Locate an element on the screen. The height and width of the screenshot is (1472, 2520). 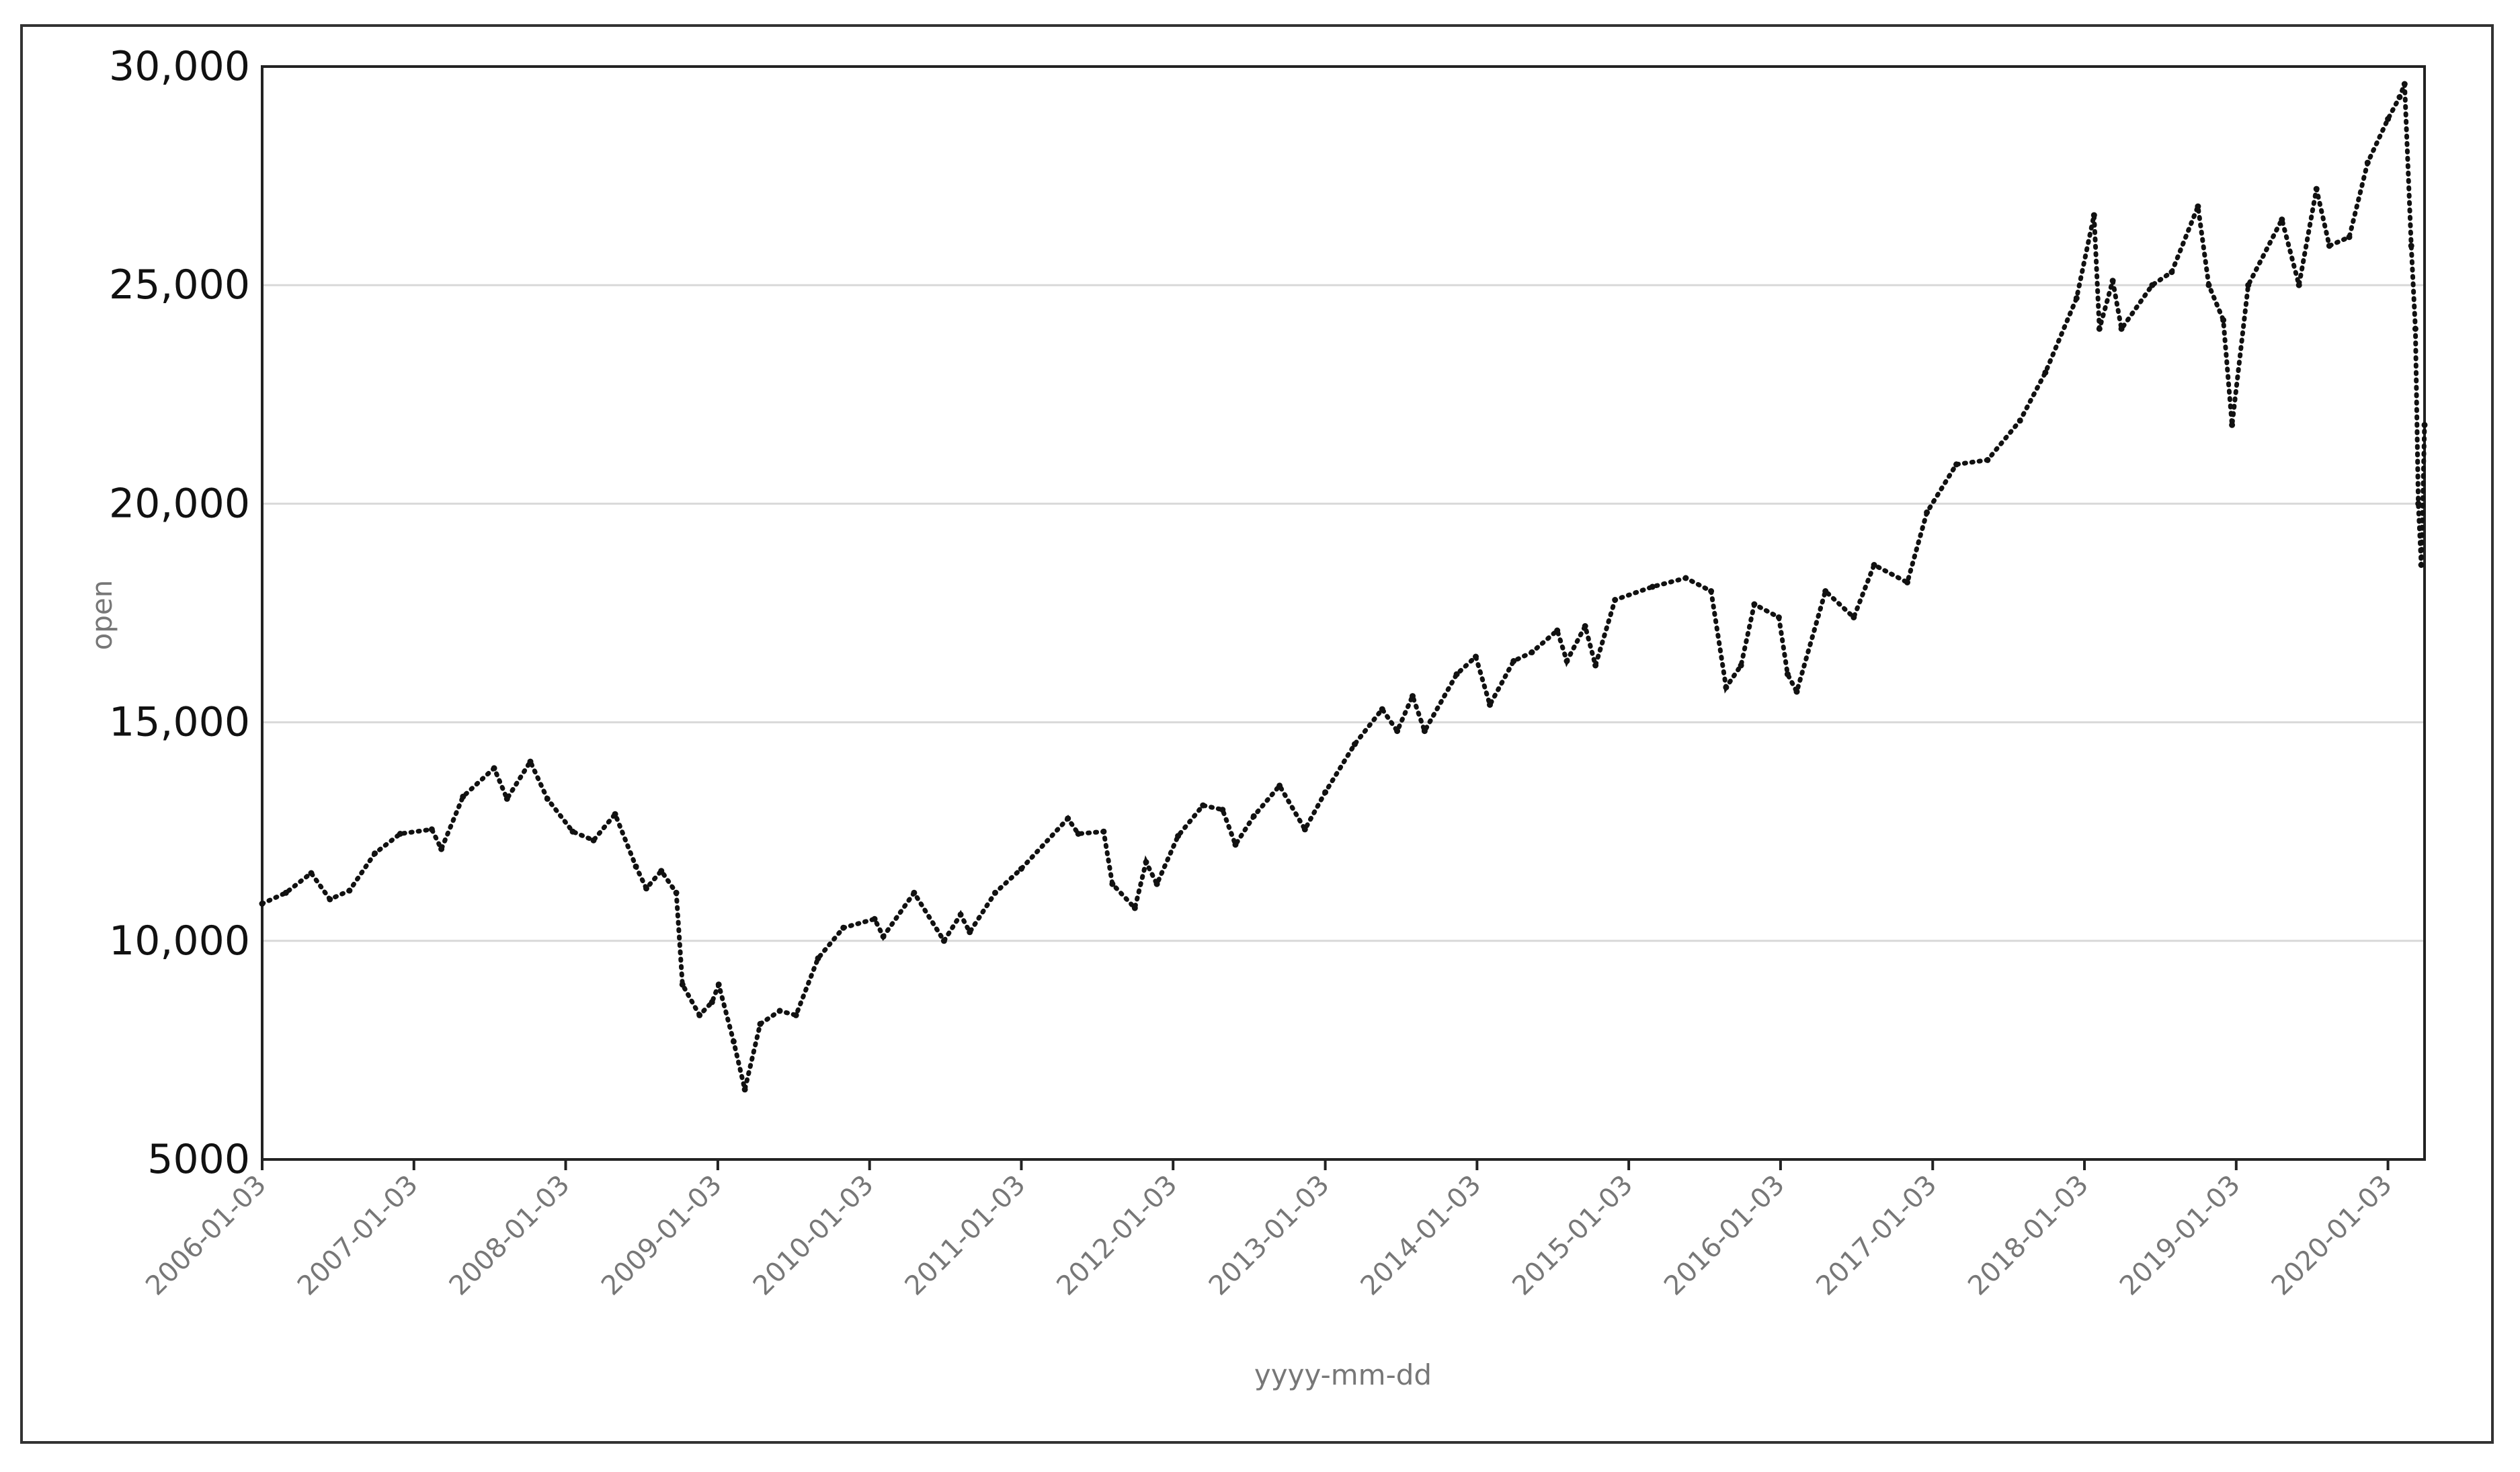
x-tick-label: 2007-01-03 is located at coordinates (358, 1236).